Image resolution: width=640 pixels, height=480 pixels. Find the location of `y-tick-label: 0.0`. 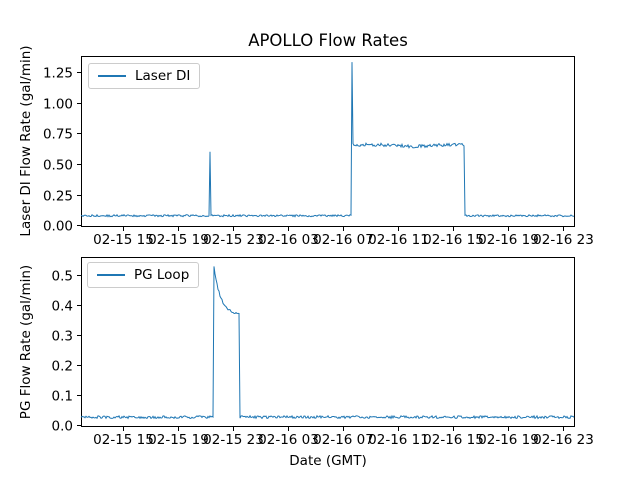

y-tick-label: 0.0 is located at coordinates (62, 426).